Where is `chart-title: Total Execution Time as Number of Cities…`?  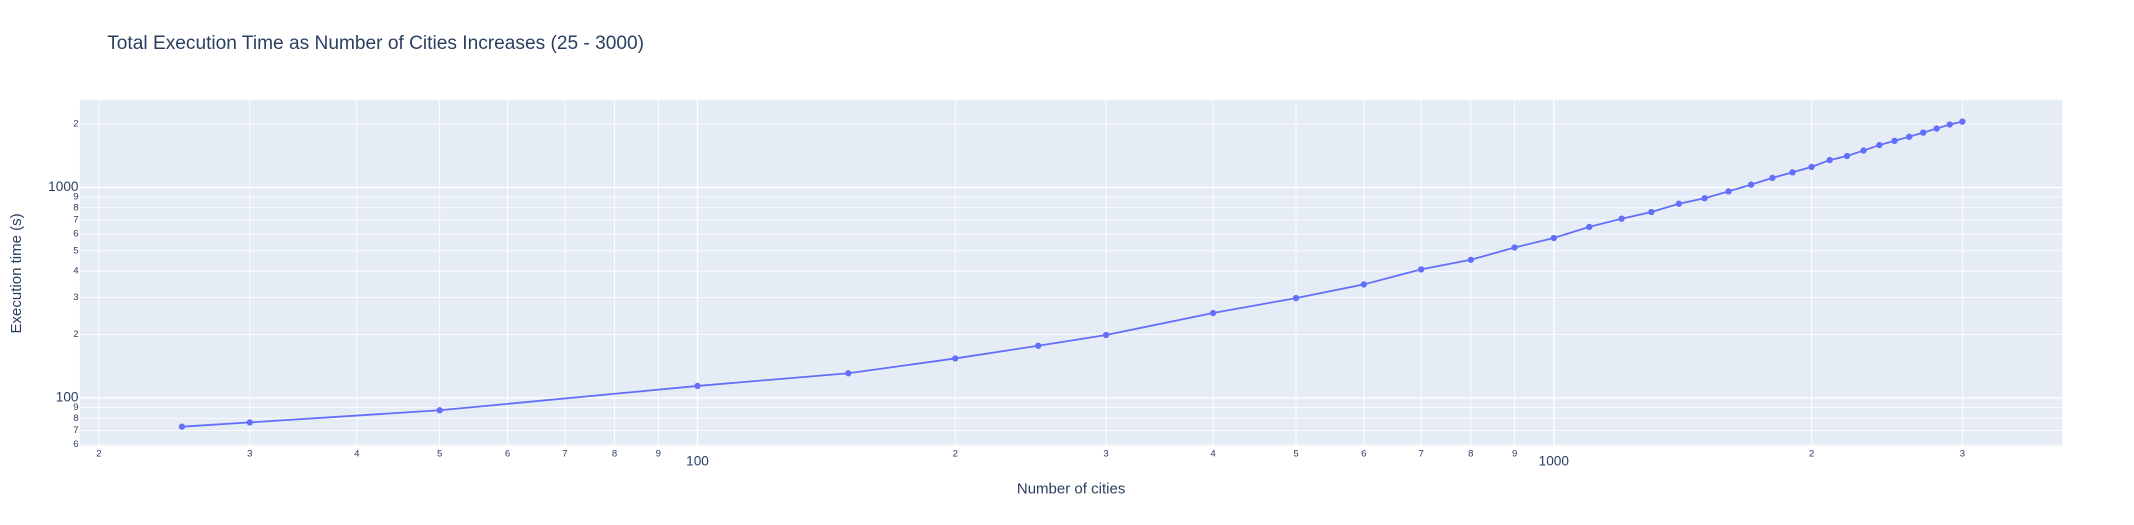
chart-title: Total Execution Time as Number of Cities… is located at coordinates (375, 43).